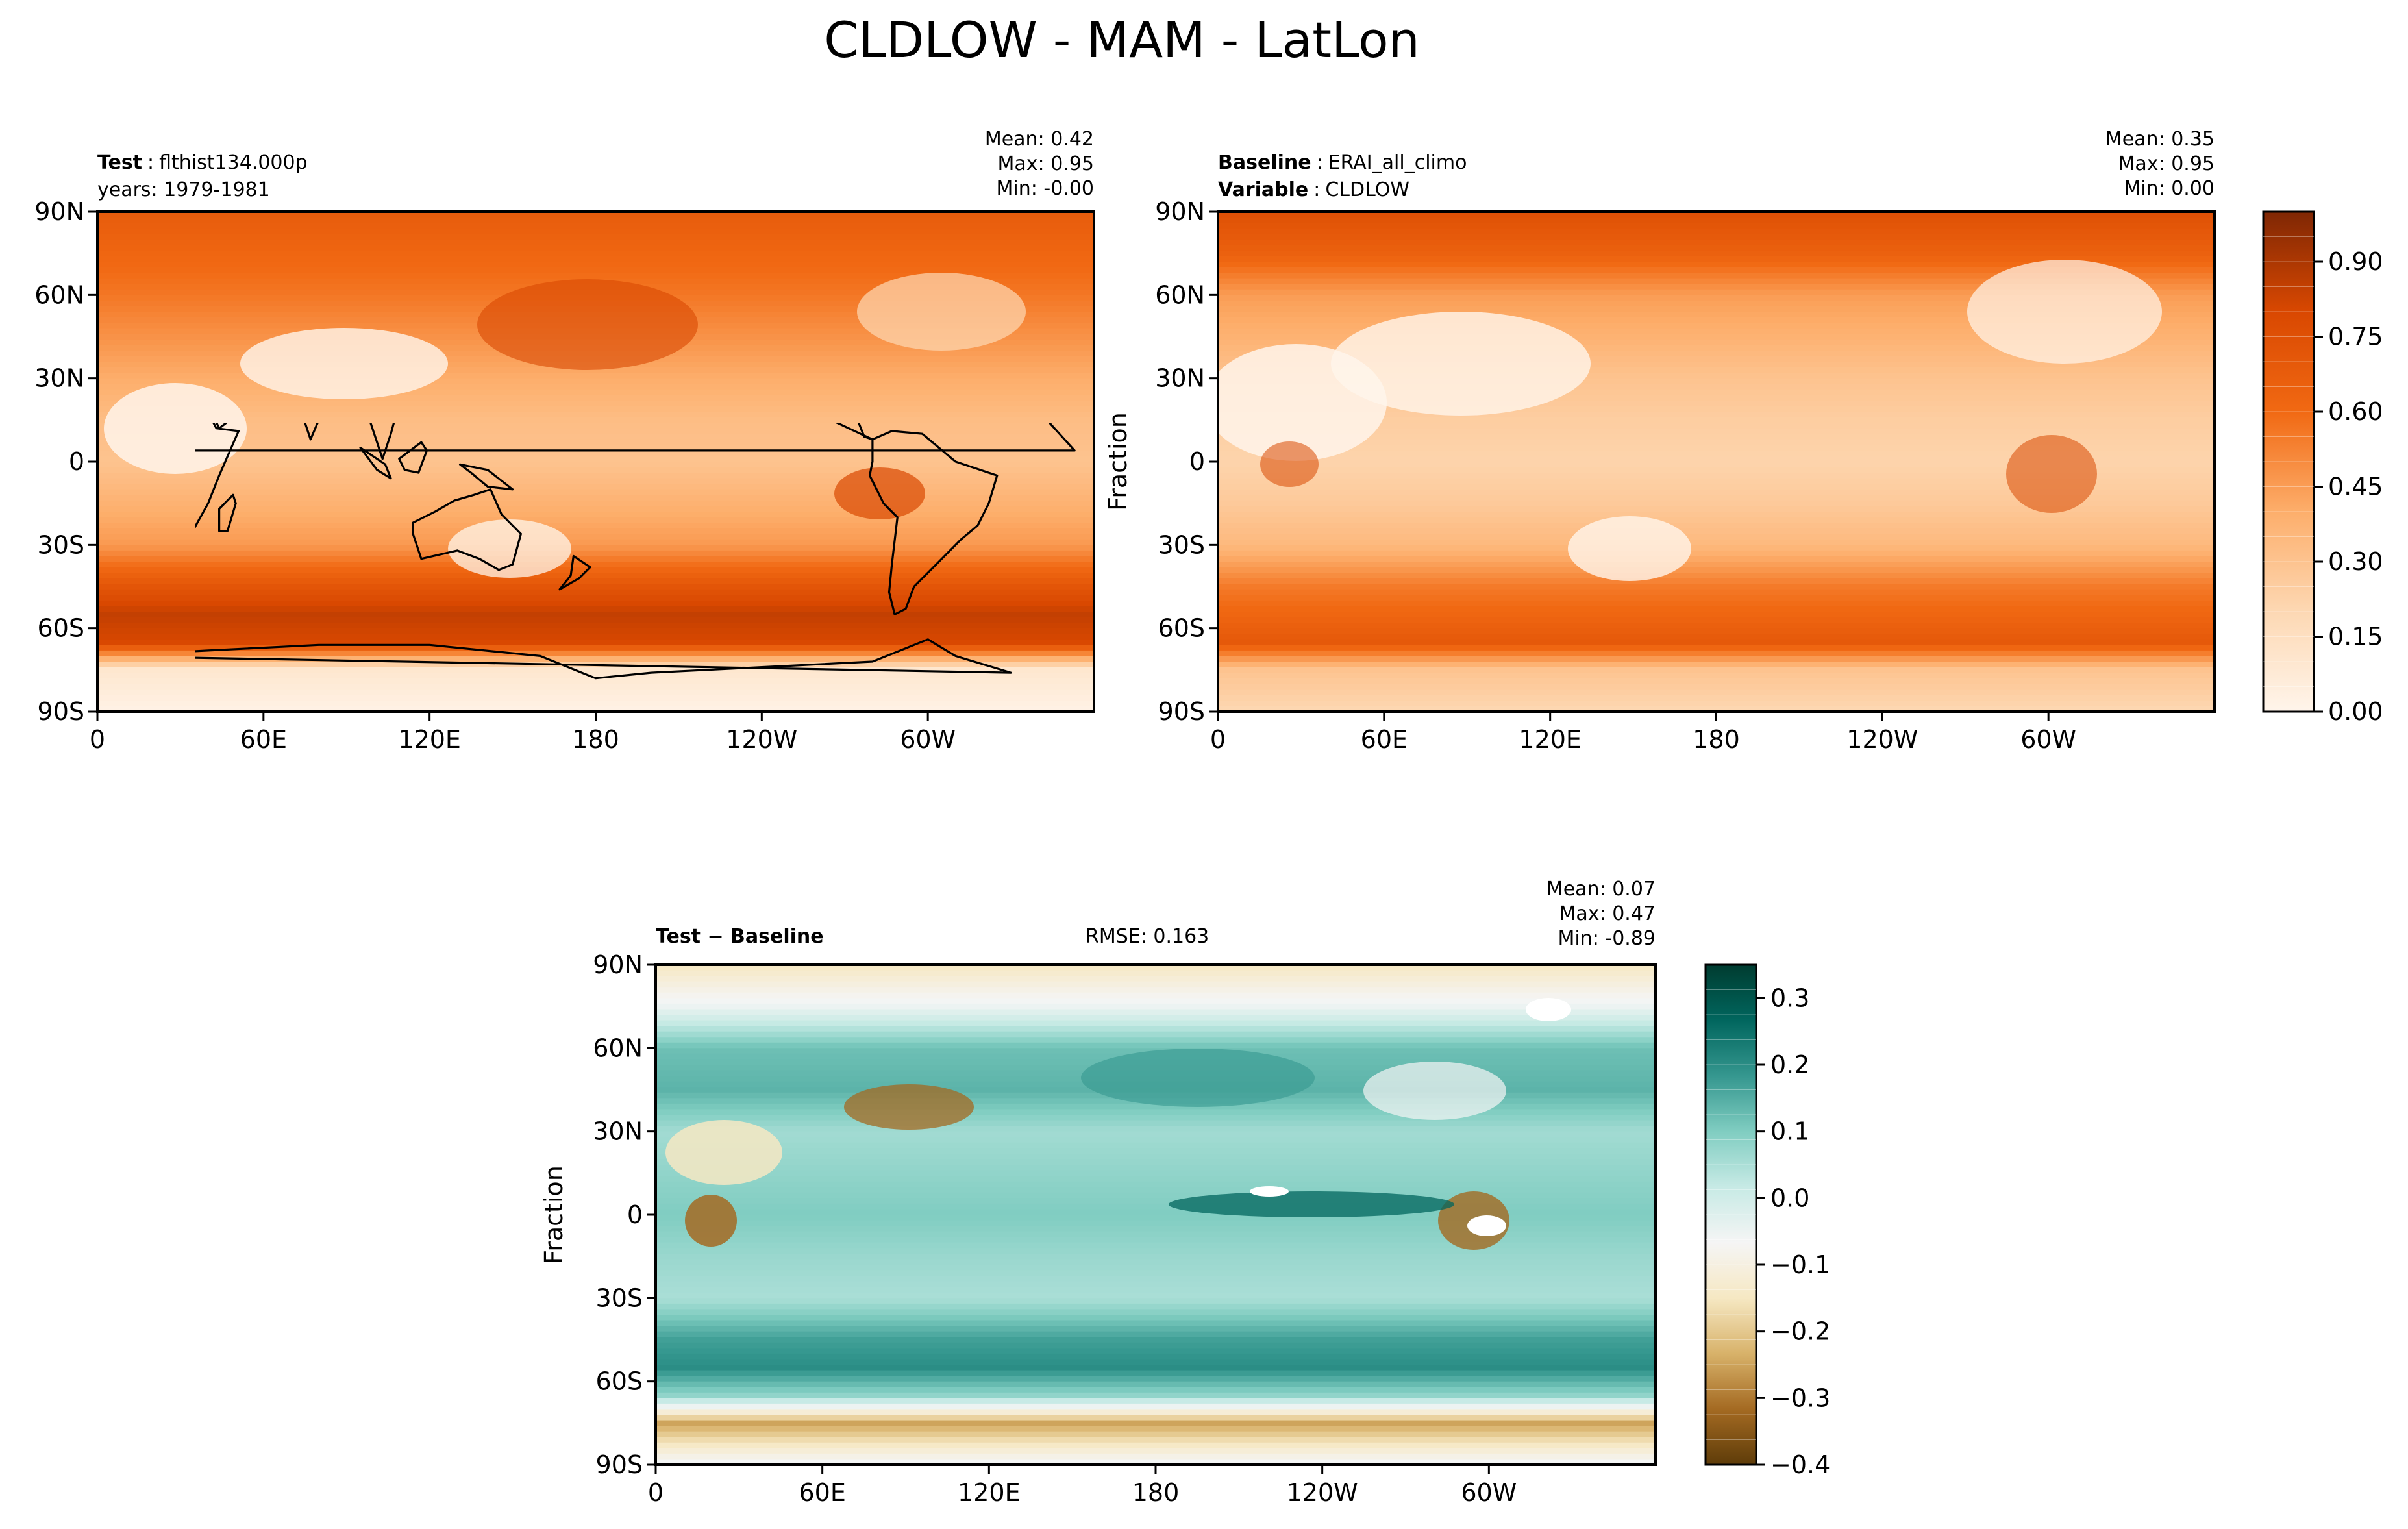 The image size is (2408, 1529). What do you see at coordinates (2169, 188) in the screenshot?
I see `baseline-stat-min: Min: 0.00` at bounding box center [2169, 188].